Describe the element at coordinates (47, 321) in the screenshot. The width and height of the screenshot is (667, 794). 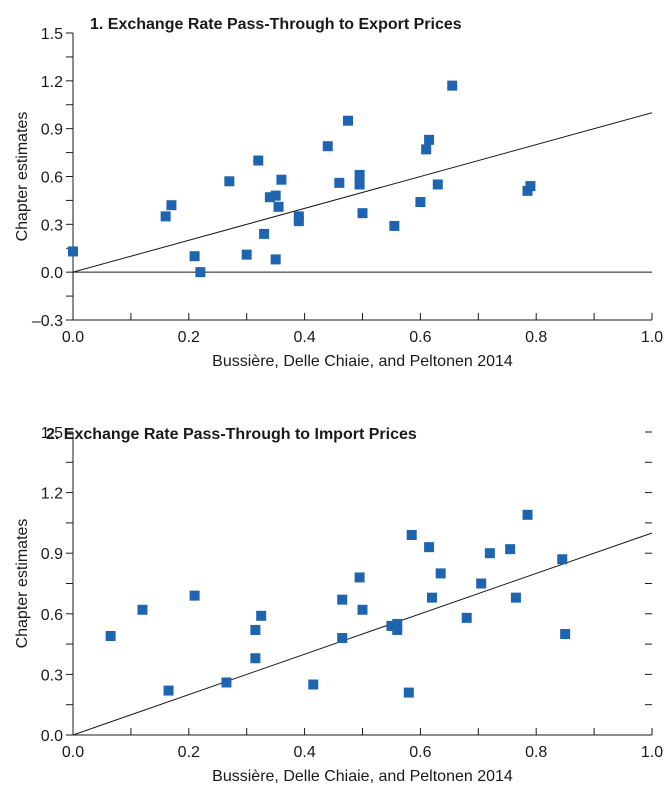
I see `y-tick-label: –0.3` at that location.